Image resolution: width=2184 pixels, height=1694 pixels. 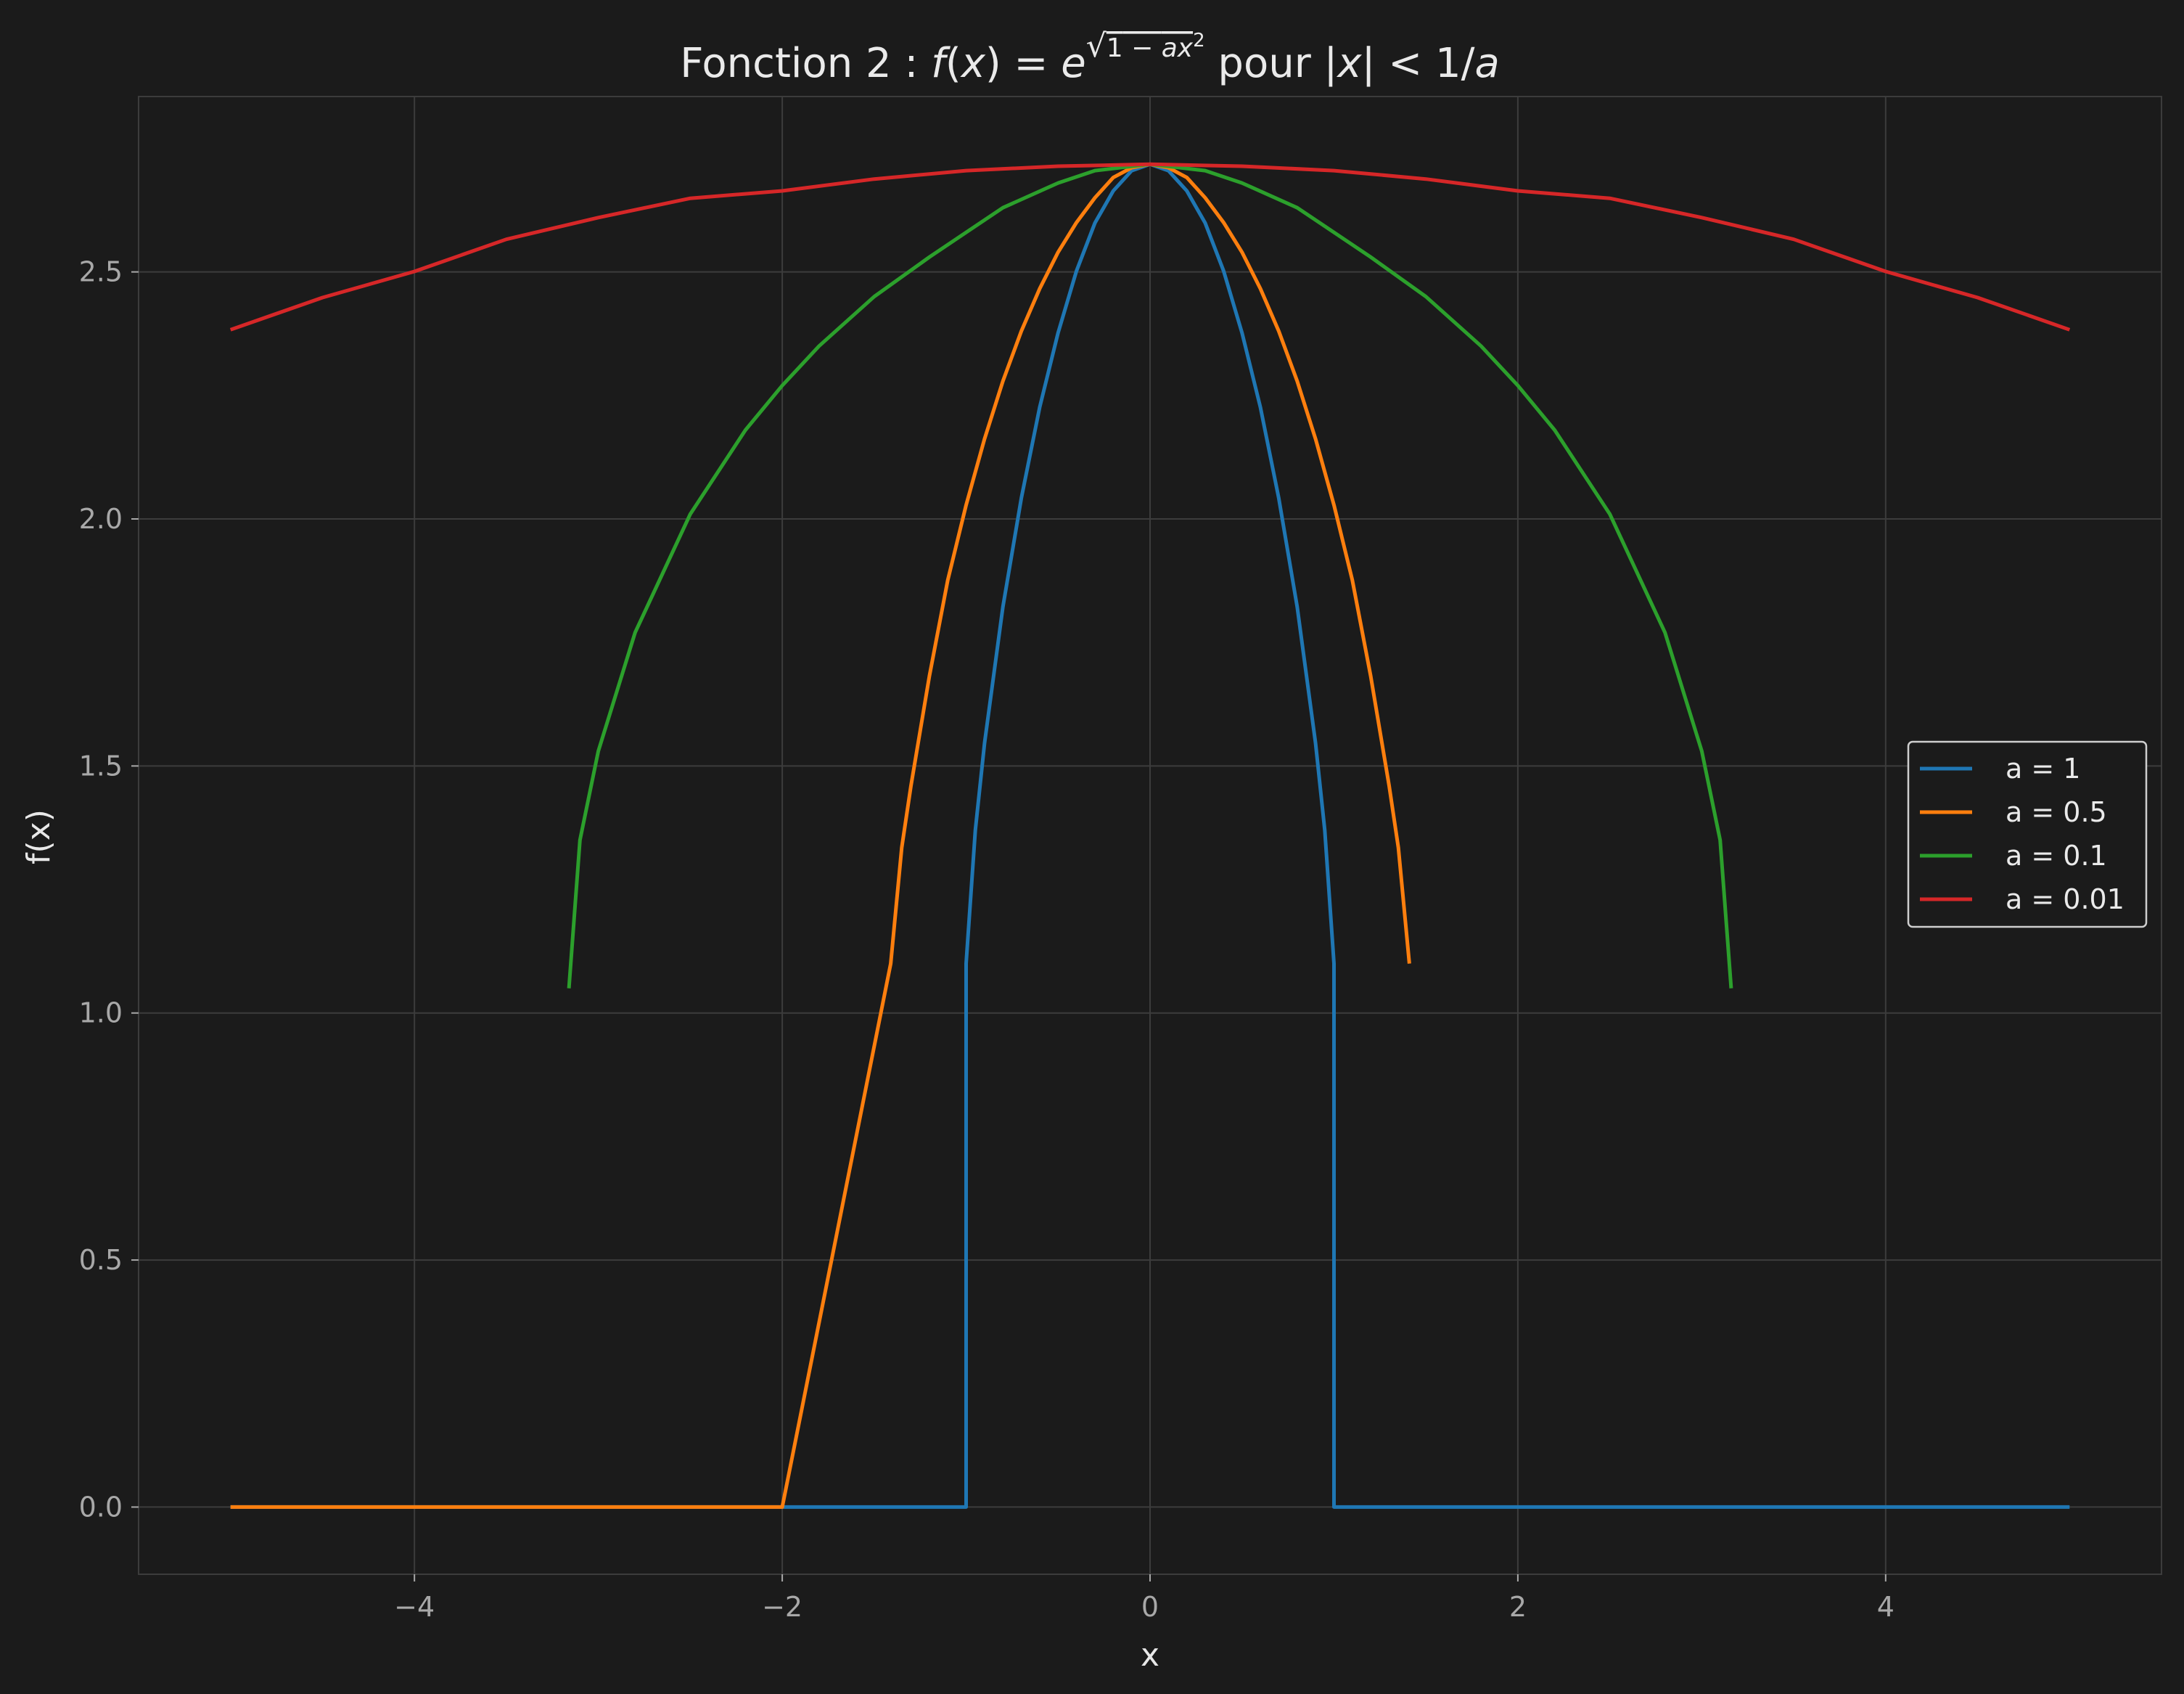 What do you see at coordinates (2065, 899) in the screenshot?
I see `legend-label: a = 0.01` at bounding box center [2065, 899].